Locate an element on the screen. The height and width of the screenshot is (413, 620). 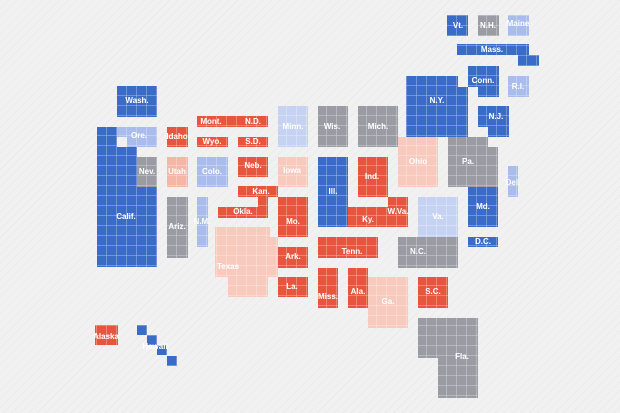
state-label: Del. is located at coordinates (513, 182).